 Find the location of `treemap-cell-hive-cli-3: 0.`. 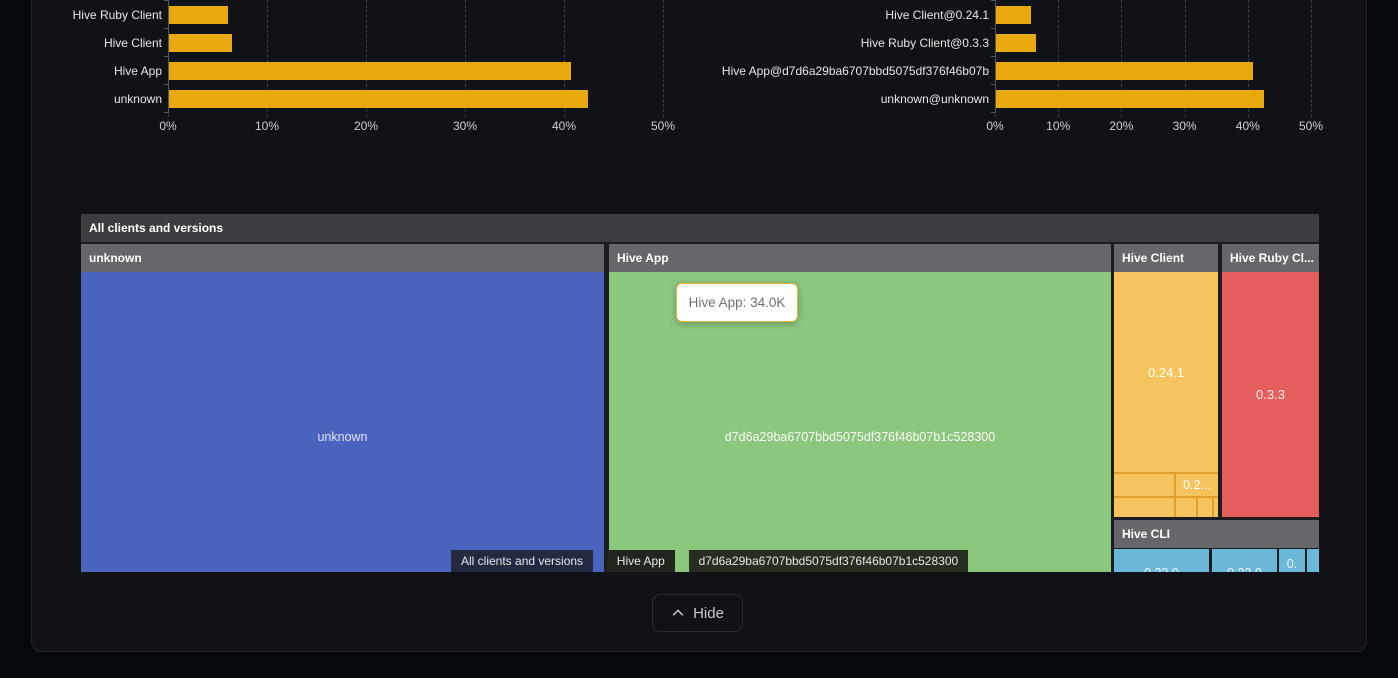

treemap-cell-hive-cli-3: 0. is located at coordinates (1292, 560).